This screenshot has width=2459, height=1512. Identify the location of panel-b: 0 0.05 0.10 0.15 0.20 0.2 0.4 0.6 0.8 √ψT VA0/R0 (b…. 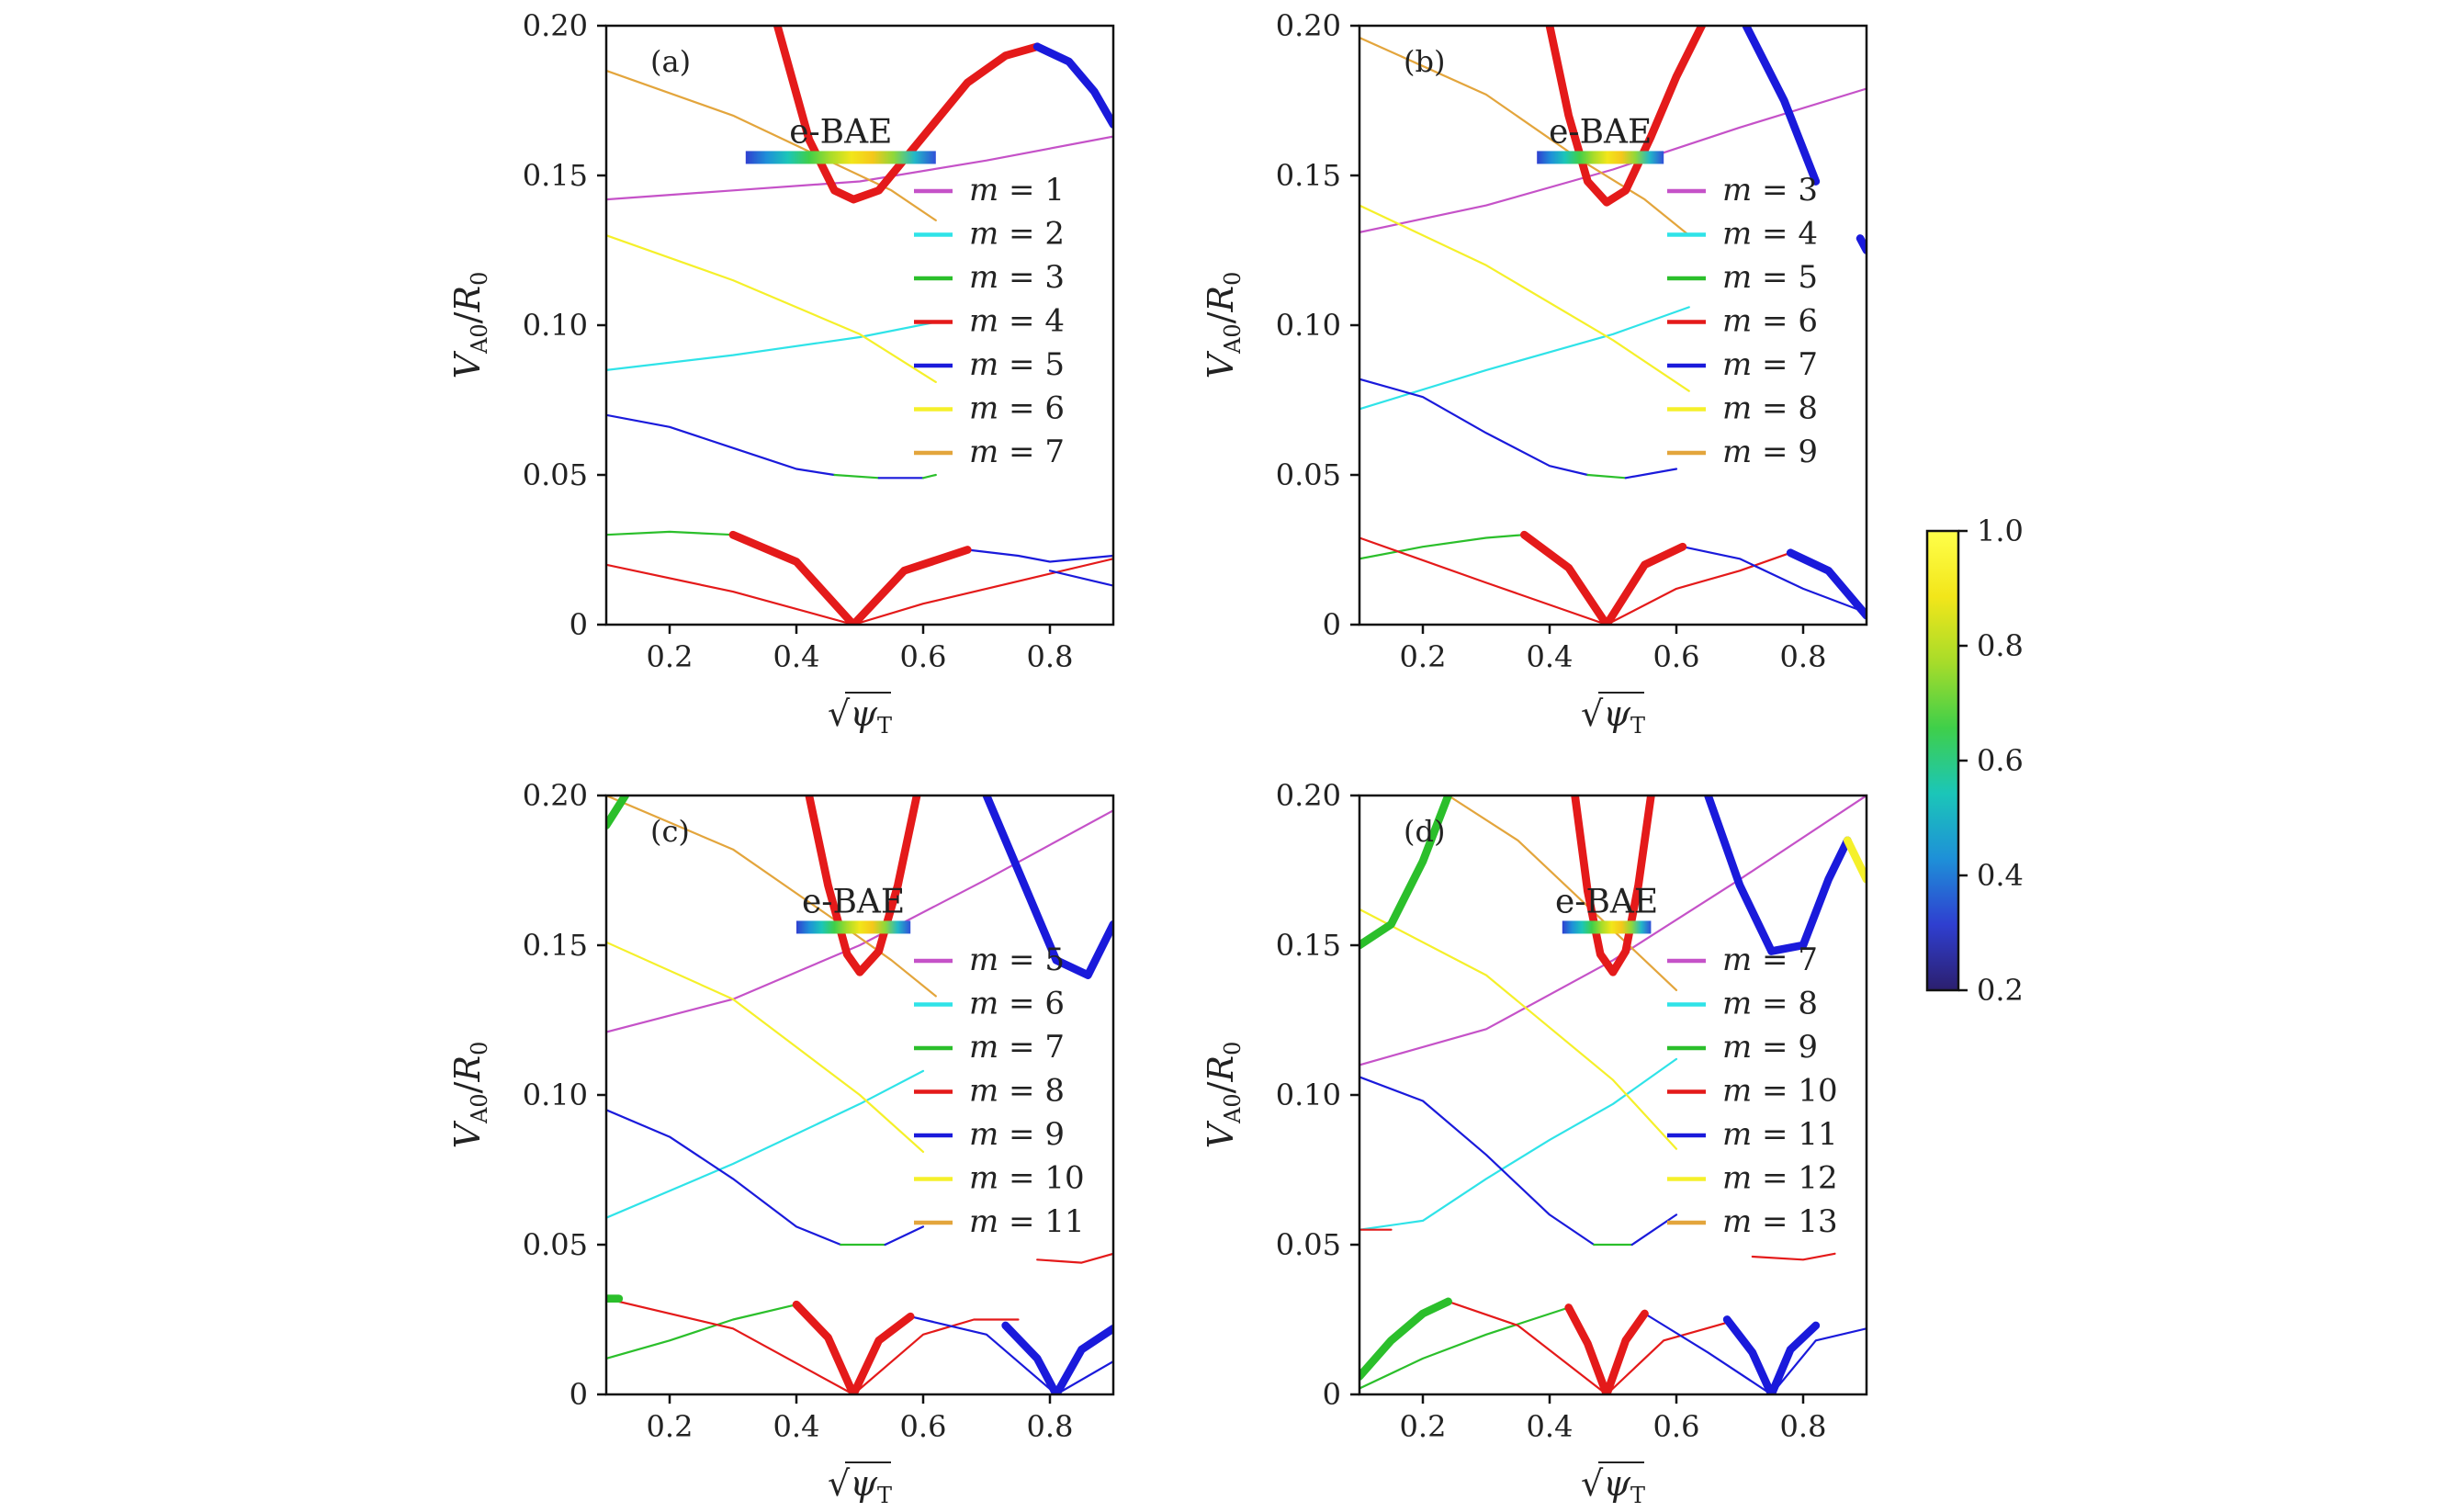
(1534, 373).